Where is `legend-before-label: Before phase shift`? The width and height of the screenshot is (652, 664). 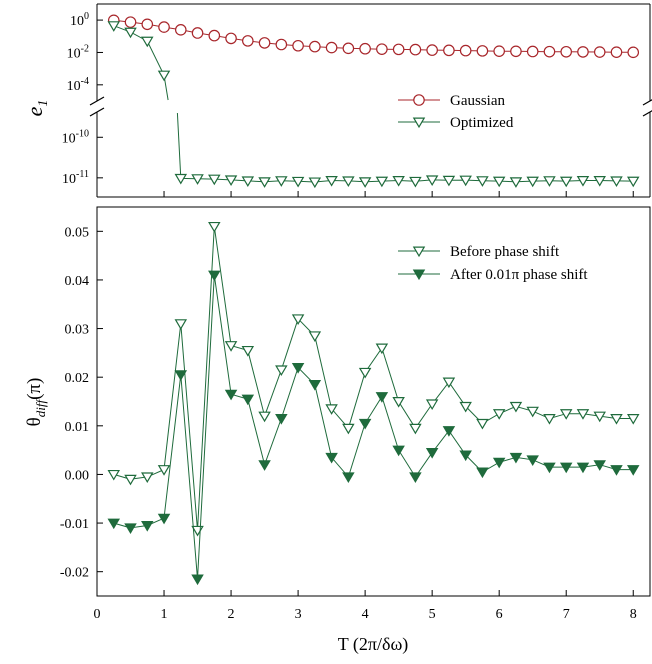 legend-before-label: Before phase shift is located at coordinates (505, 252).